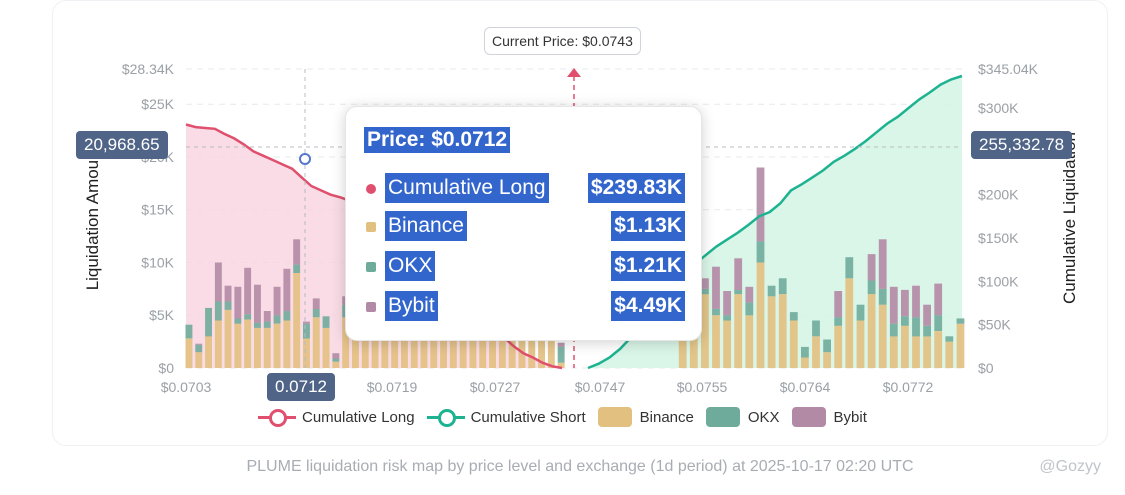  I want to click on legend-label: Cumulative Long, so click(358, 417).